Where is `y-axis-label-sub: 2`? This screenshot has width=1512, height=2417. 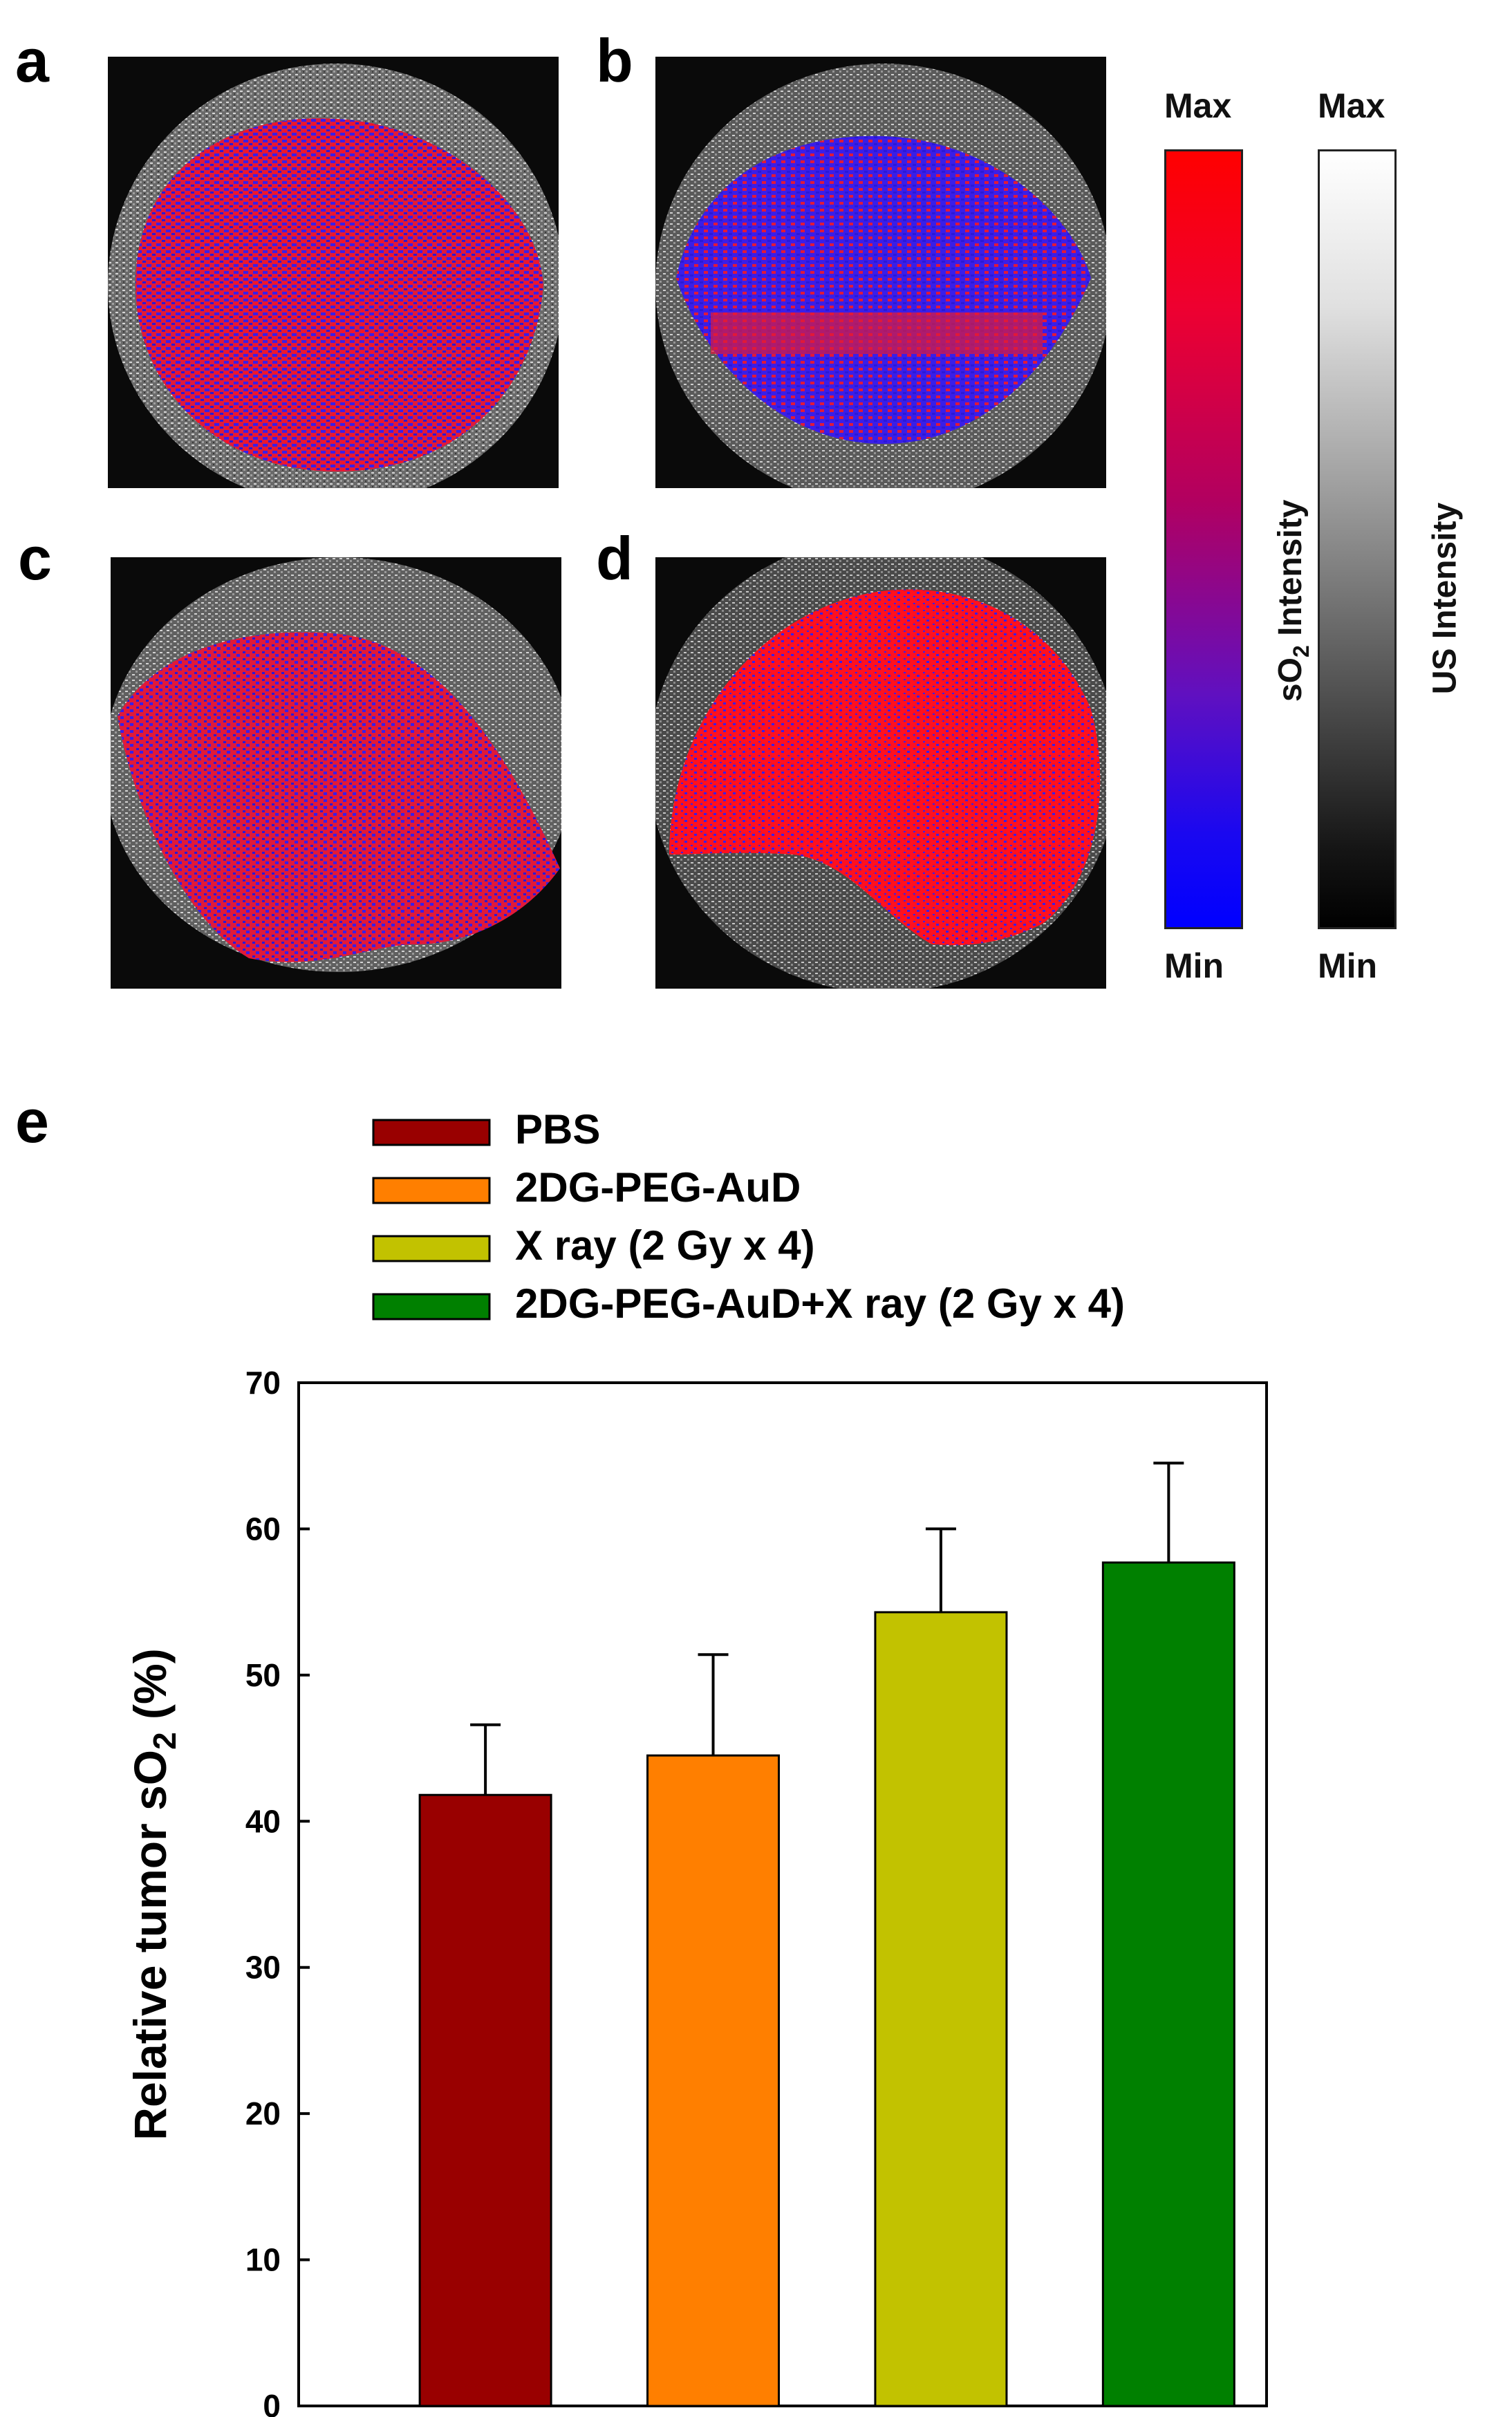
y-axis-label-sub: 2 is located at coordinates (165, 1741).